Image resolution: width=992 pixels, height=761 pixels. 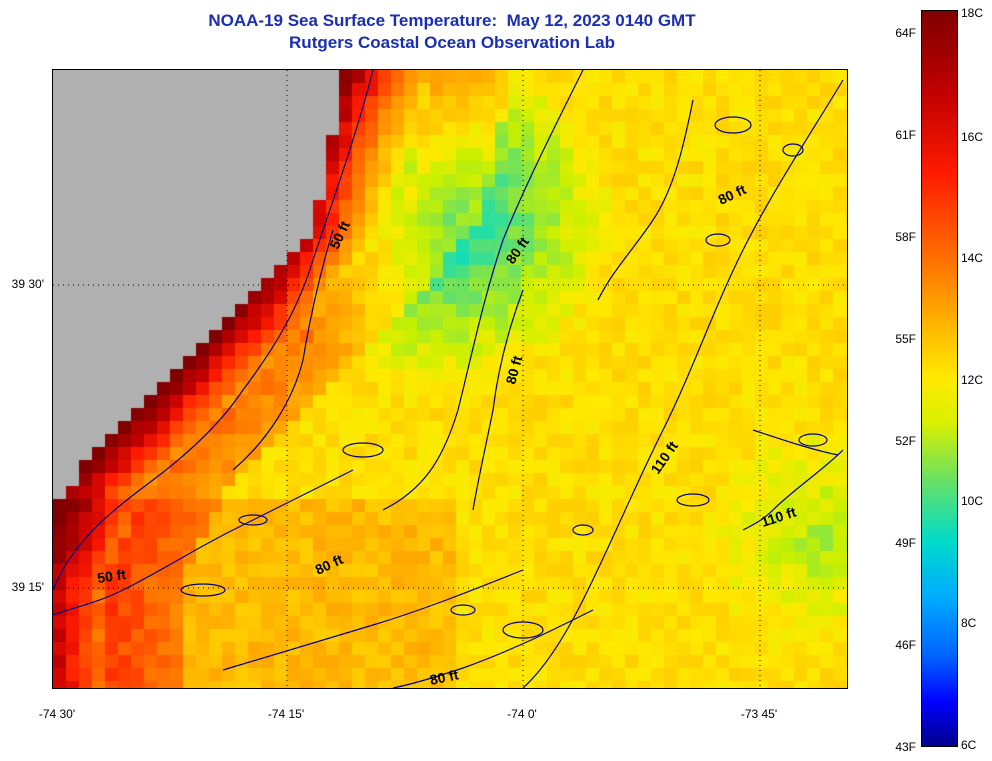 What do you see at coordinates (972, 501) in the screenshot?
I see `colorbar-c-10: 10C` at bounding box center [972, 501].